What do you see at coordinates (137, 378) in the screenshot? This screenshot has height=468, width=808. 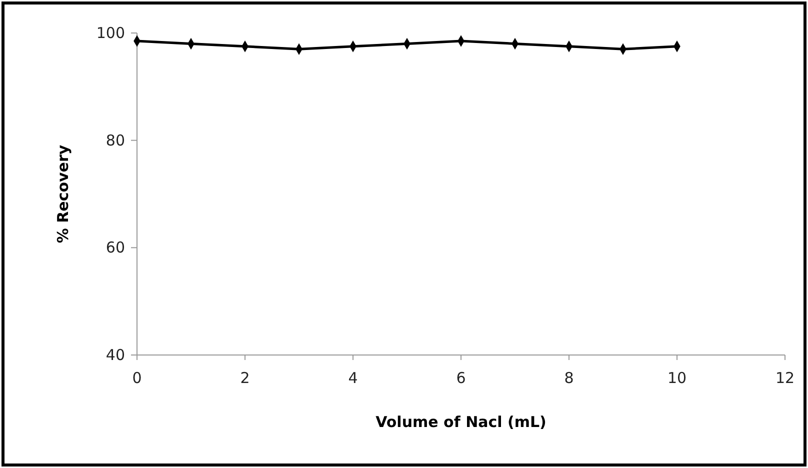 I see `x-tick-label: 0` at bounding box center [137, 378].